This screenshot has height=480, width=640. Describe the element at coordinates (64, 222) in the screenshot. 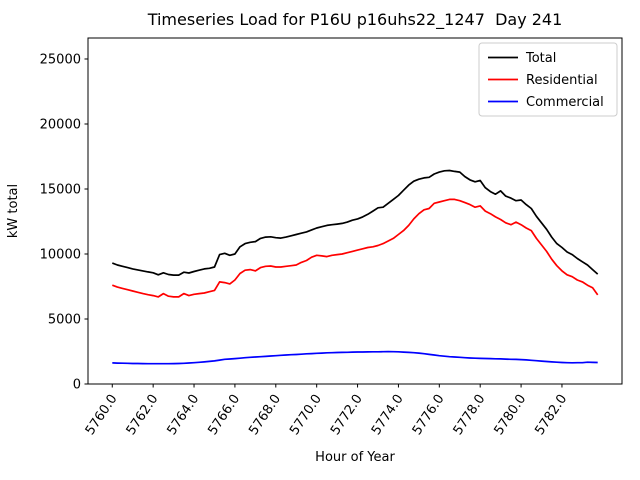

I see `y-axis-ticks: 0 5000 10000 15000 20000 25000` at that location.